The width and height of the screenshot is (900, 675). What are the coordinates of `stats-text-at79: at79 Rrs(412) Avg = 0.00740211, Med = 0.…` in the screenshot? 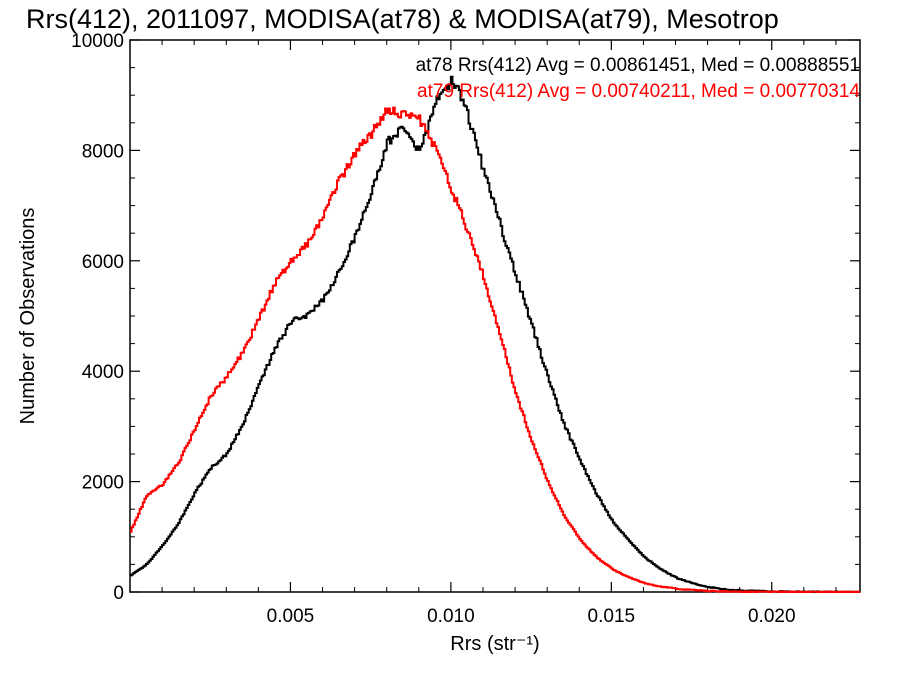 It's located at (638, 91).